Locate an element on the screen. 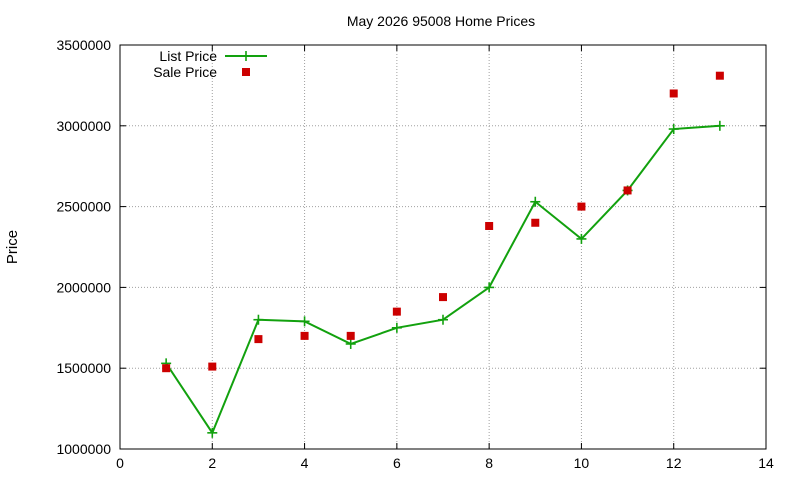  x-tick-label: 6 is located at coordinates (397, 463).